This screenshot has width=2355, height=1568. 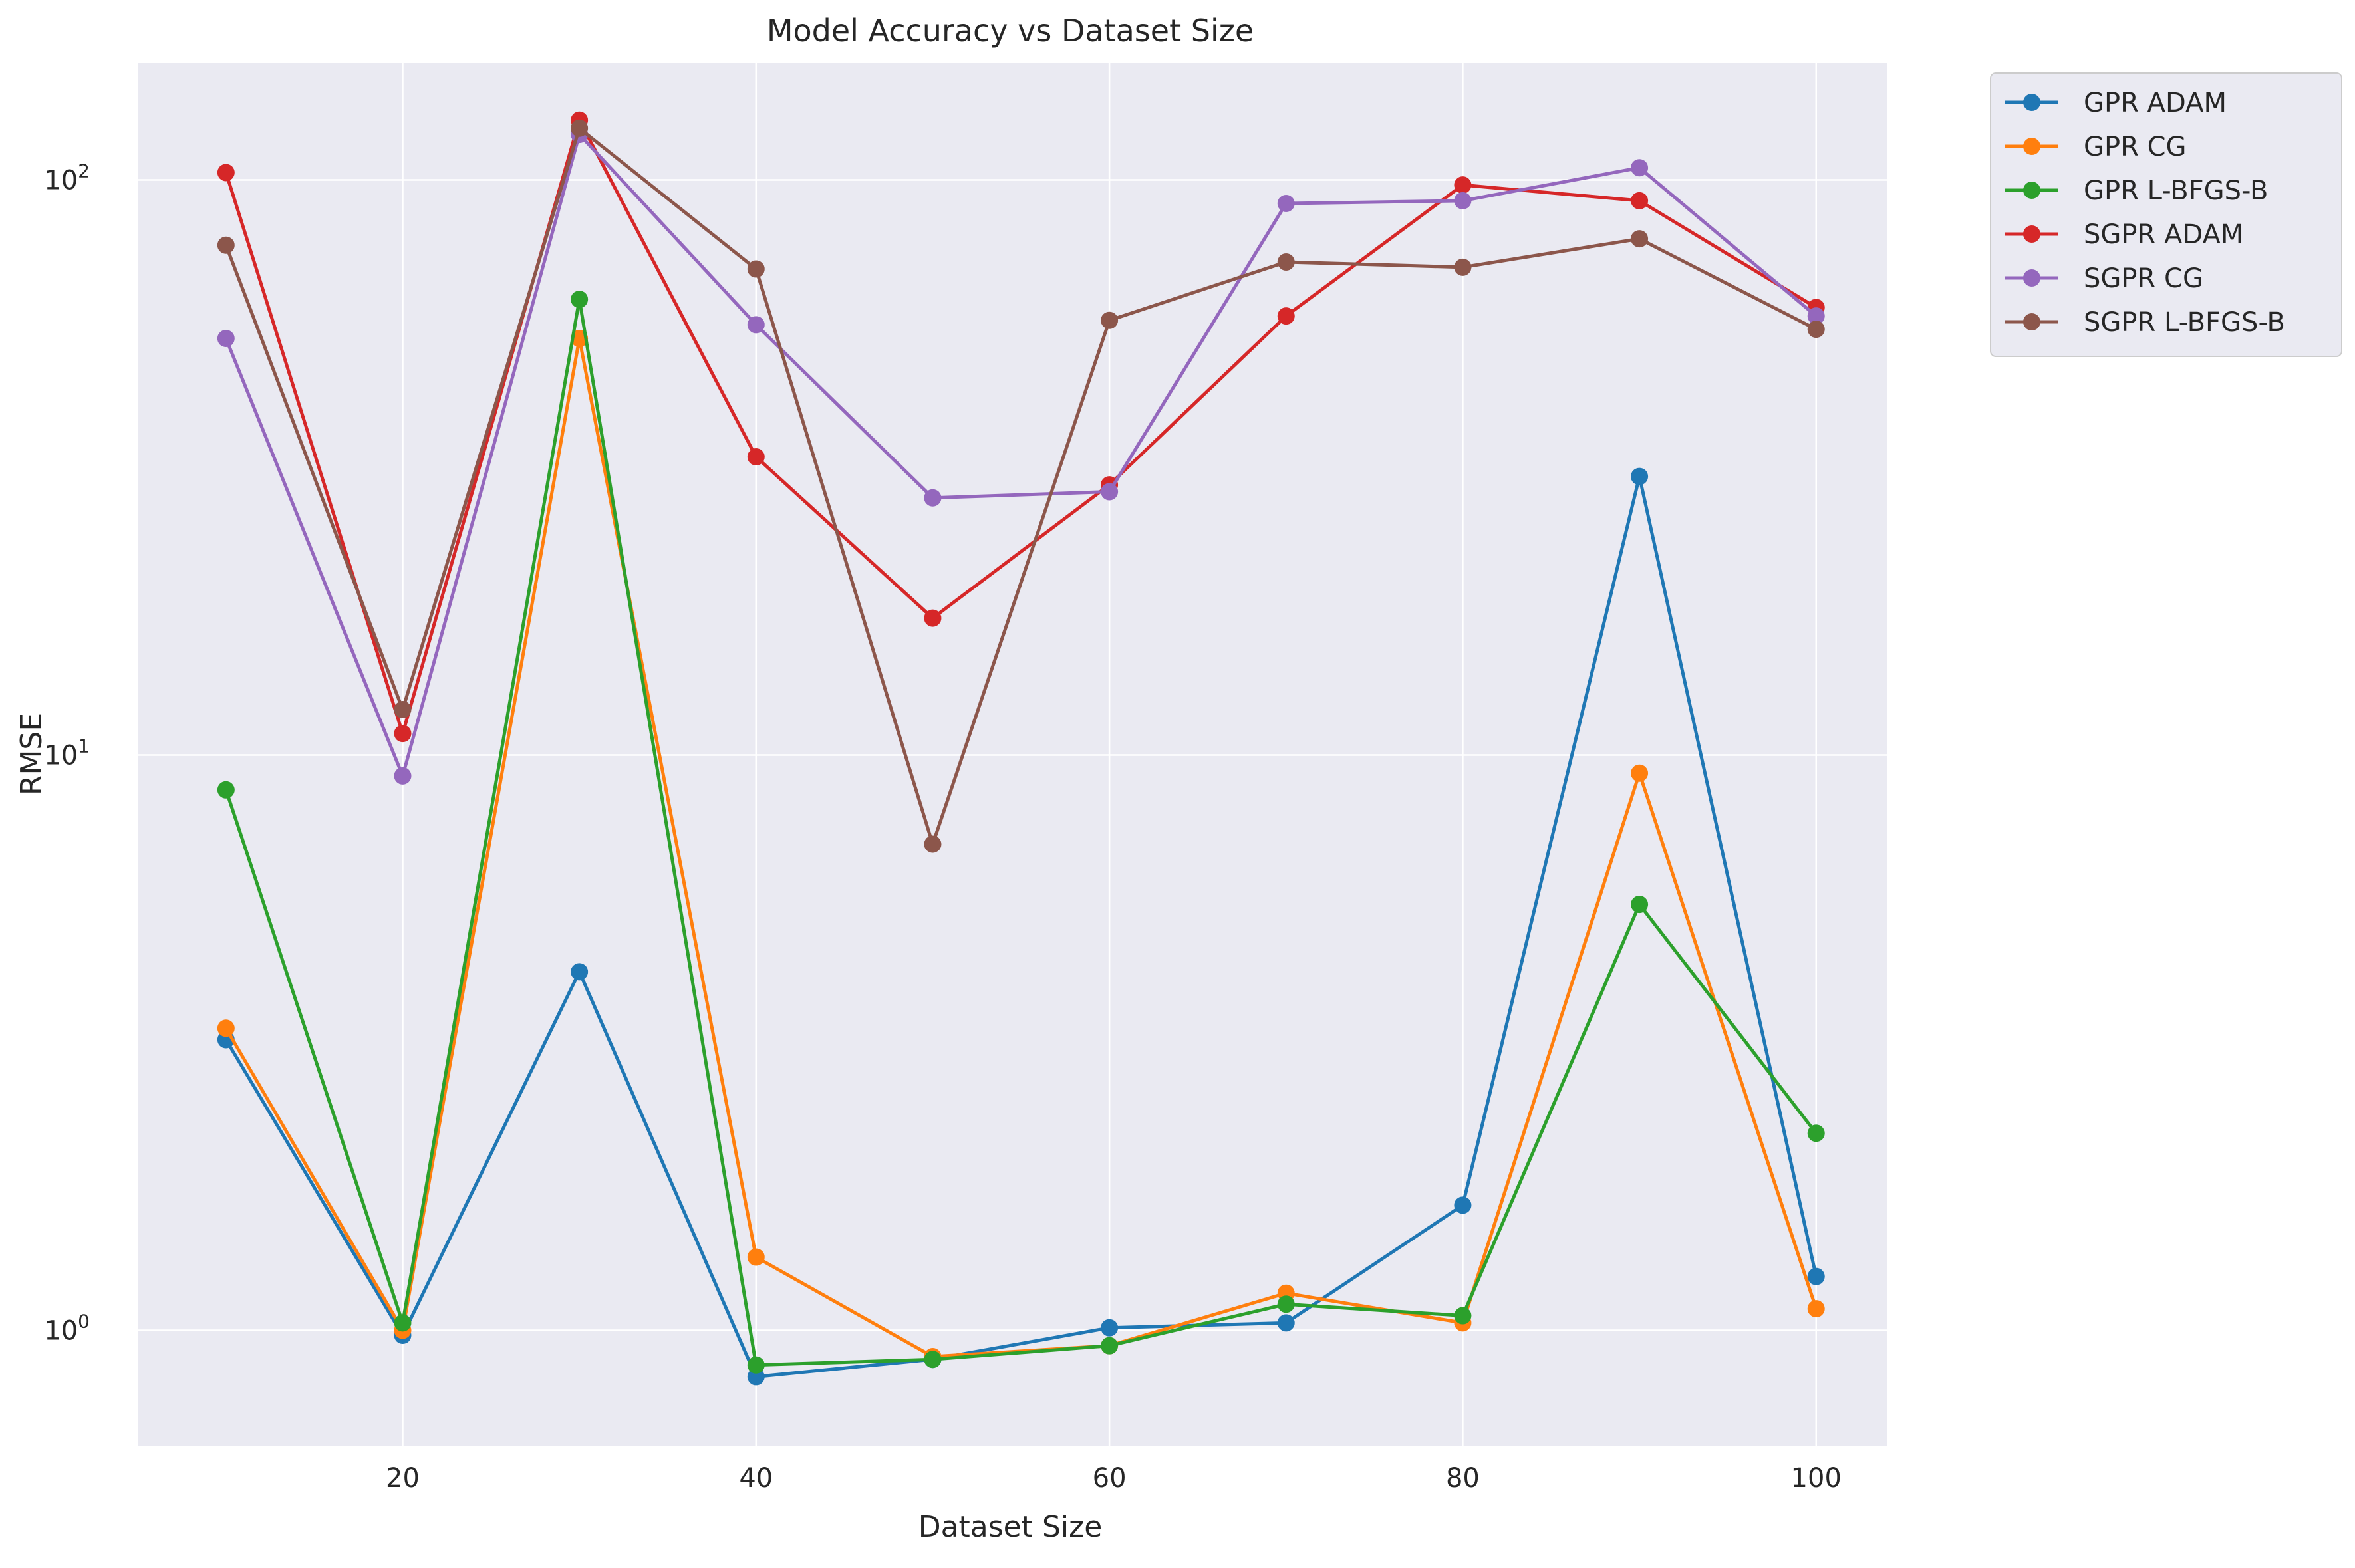 I want to click on legend-box, so click(x=2166, y=214).